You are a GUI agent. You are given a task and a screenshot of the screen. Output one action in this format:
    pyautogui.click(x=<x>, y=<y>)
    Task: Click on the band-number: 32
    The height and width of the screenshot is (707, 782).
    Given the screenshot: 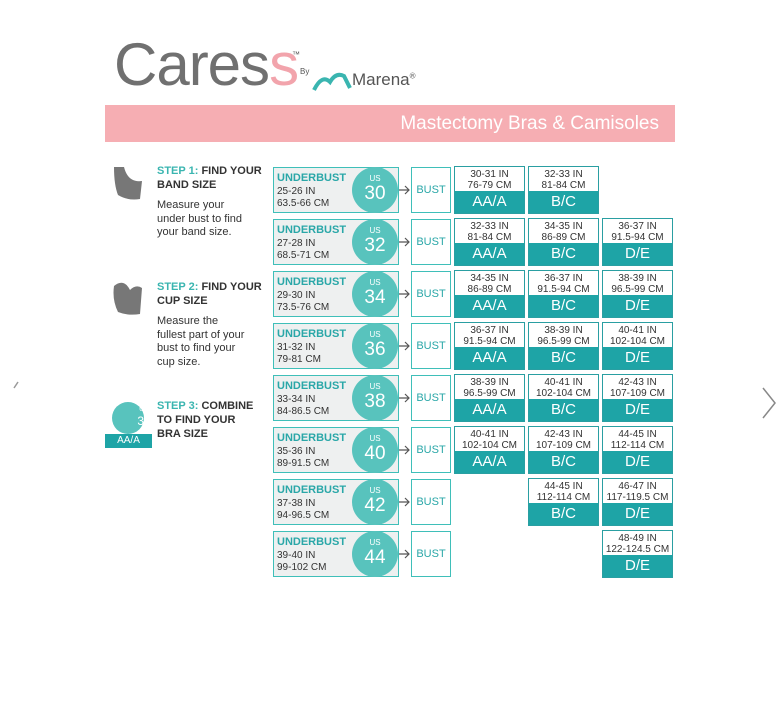 What is the action you would take?
    pyautogui.click(x=375, y=245)
    